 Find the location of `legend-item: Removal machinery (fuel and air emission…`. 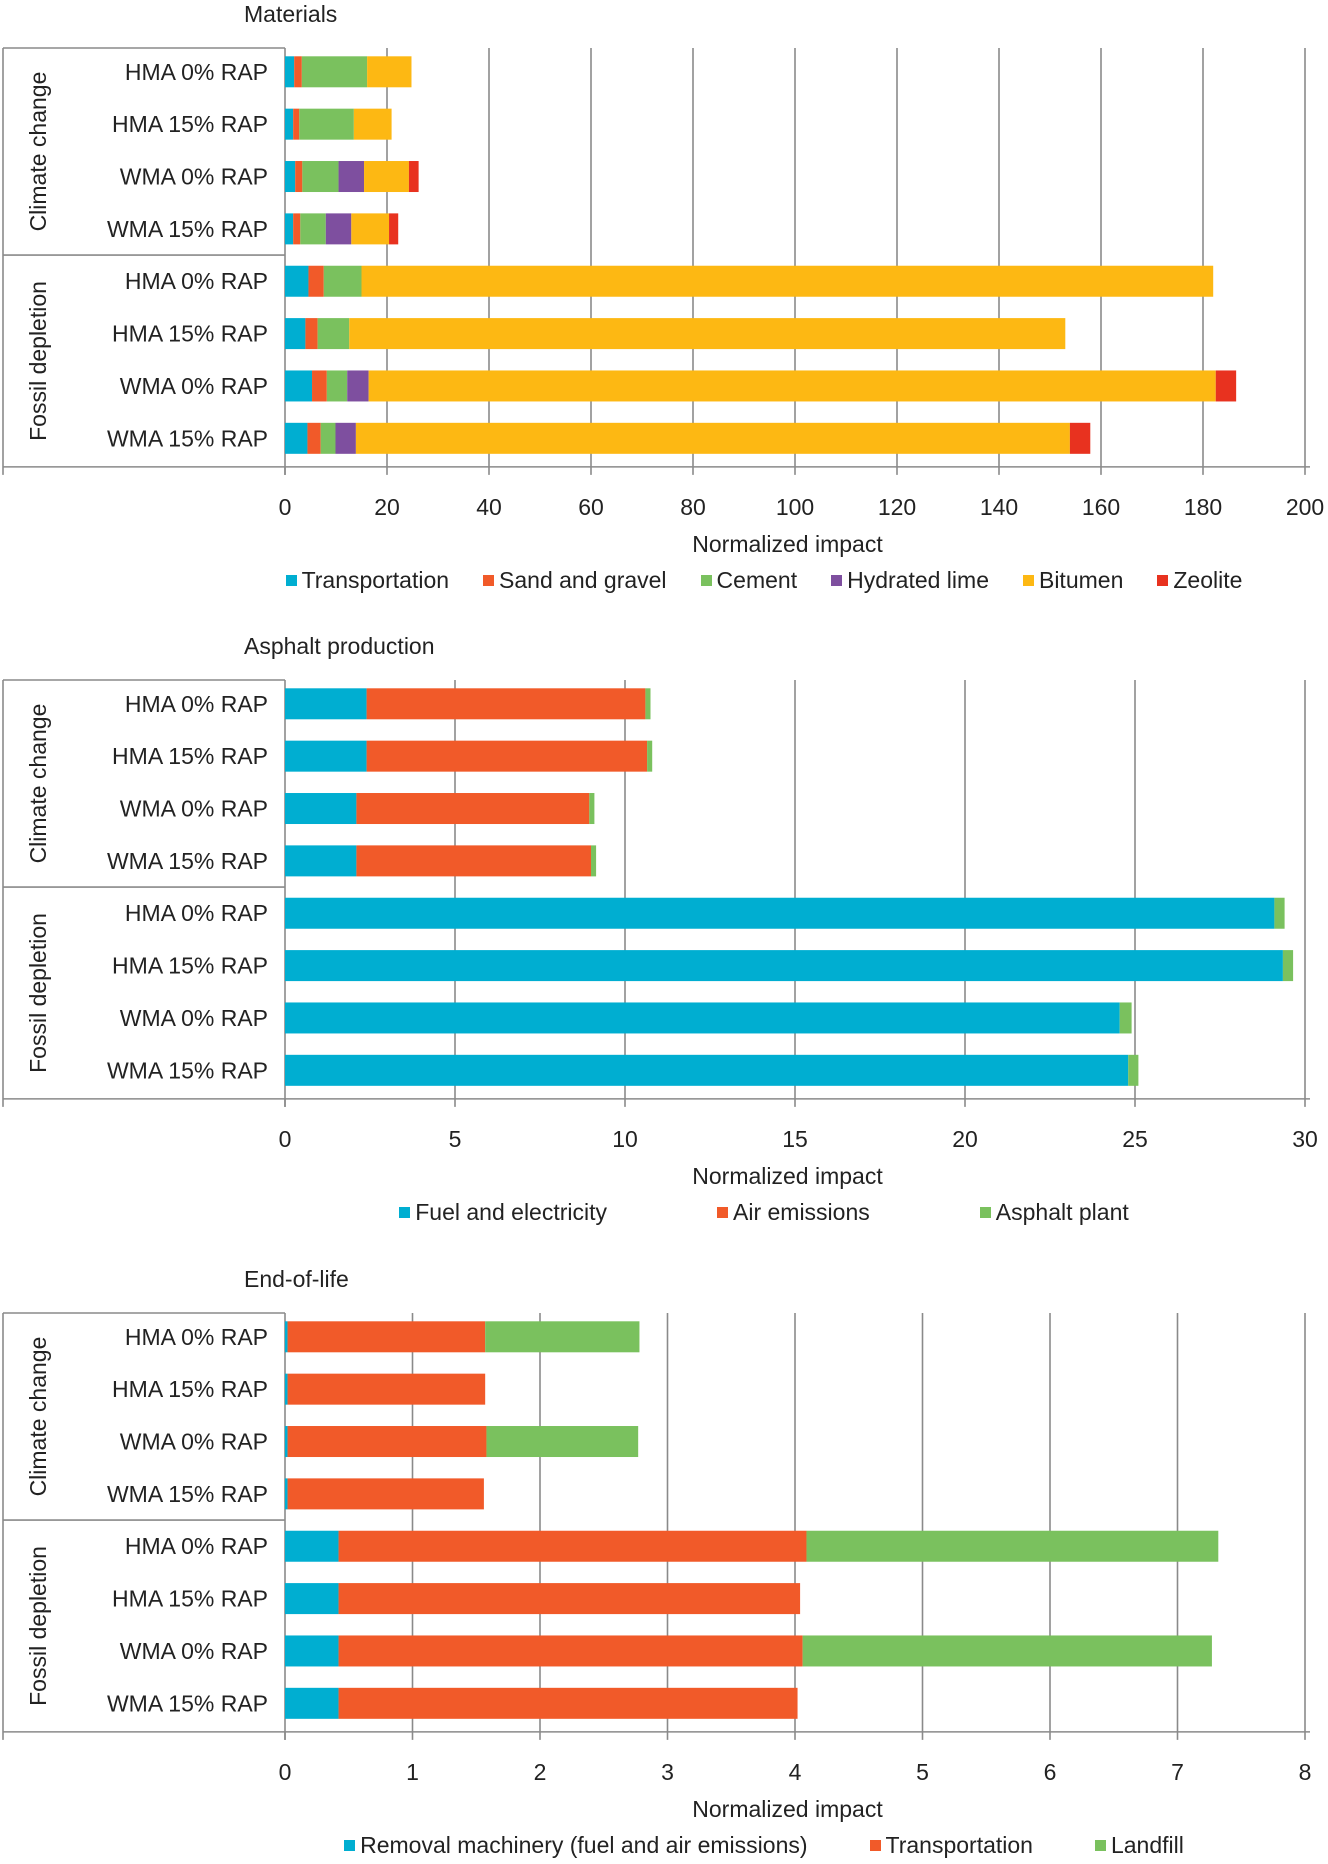

legend-item: Removal machinery (fuel and air emission… is located at coordinates (576, 1845).